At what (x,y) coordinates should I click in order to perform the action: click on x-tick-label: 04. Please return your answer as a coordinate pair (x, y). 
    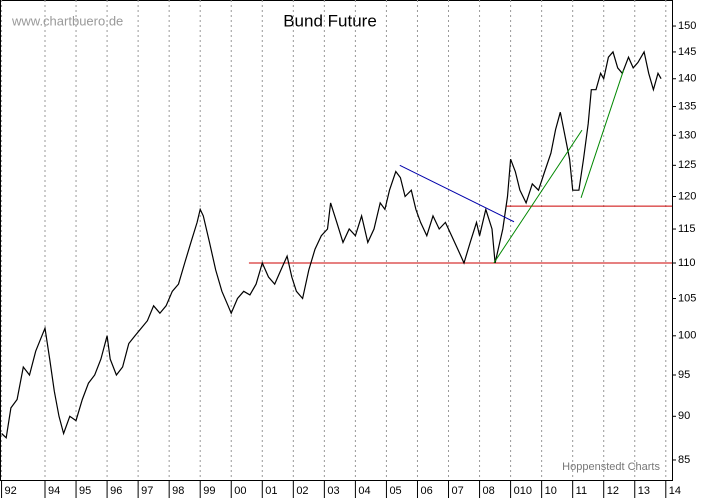
    Looking at the image, I should click on (364, 491).